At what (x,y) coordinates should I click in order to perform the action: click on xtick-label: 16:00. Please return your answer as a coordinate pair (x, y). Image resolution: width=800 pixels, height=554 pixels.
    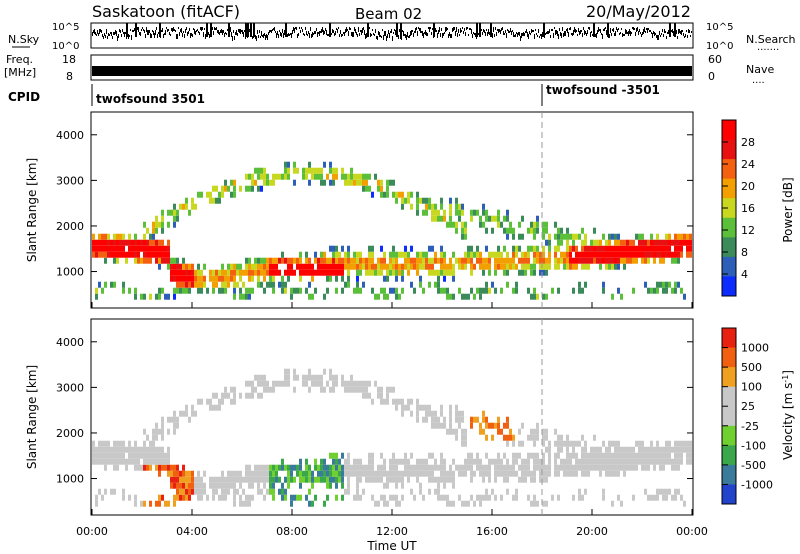
    Looking at the image, I should click on (492, 531).